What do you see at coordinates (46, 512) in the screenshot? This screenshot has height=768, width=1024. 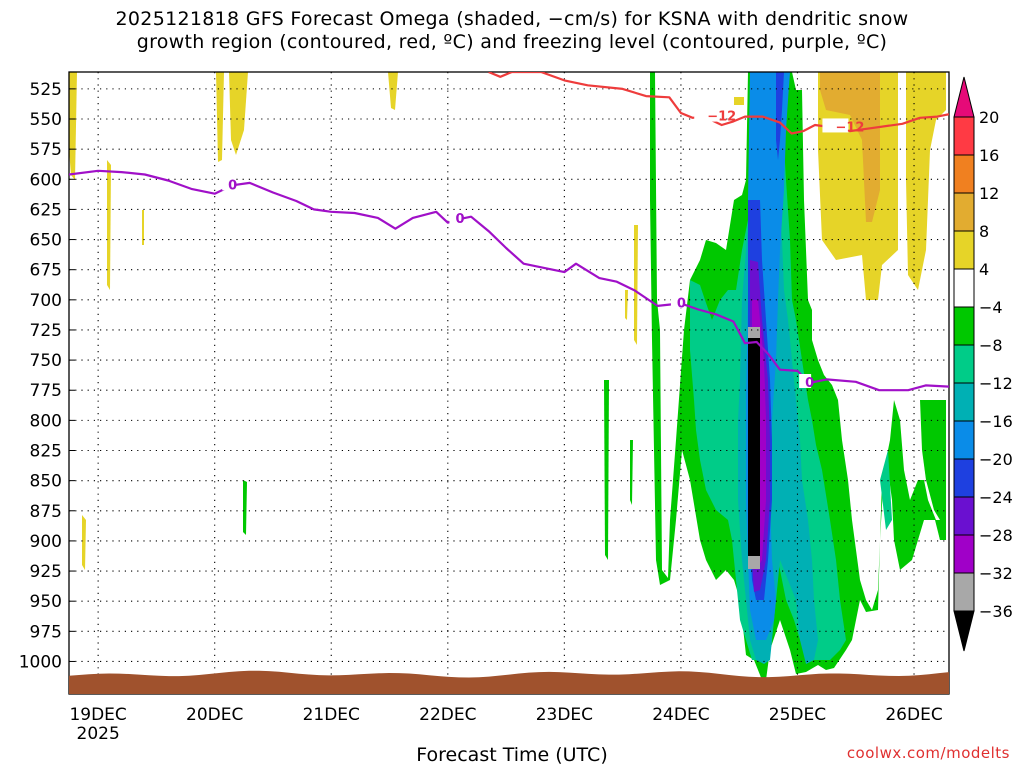 I see `y-tick-label: 875` at bounding box center [46, 512].